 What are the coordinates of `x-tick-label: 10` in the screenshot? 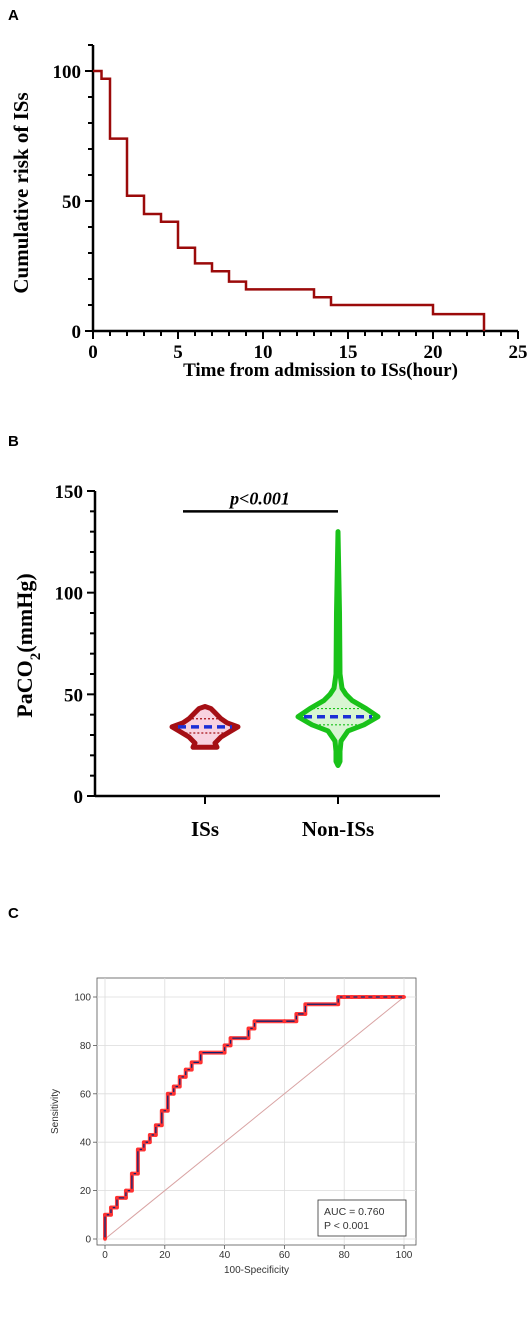 It's located at (263, 352).